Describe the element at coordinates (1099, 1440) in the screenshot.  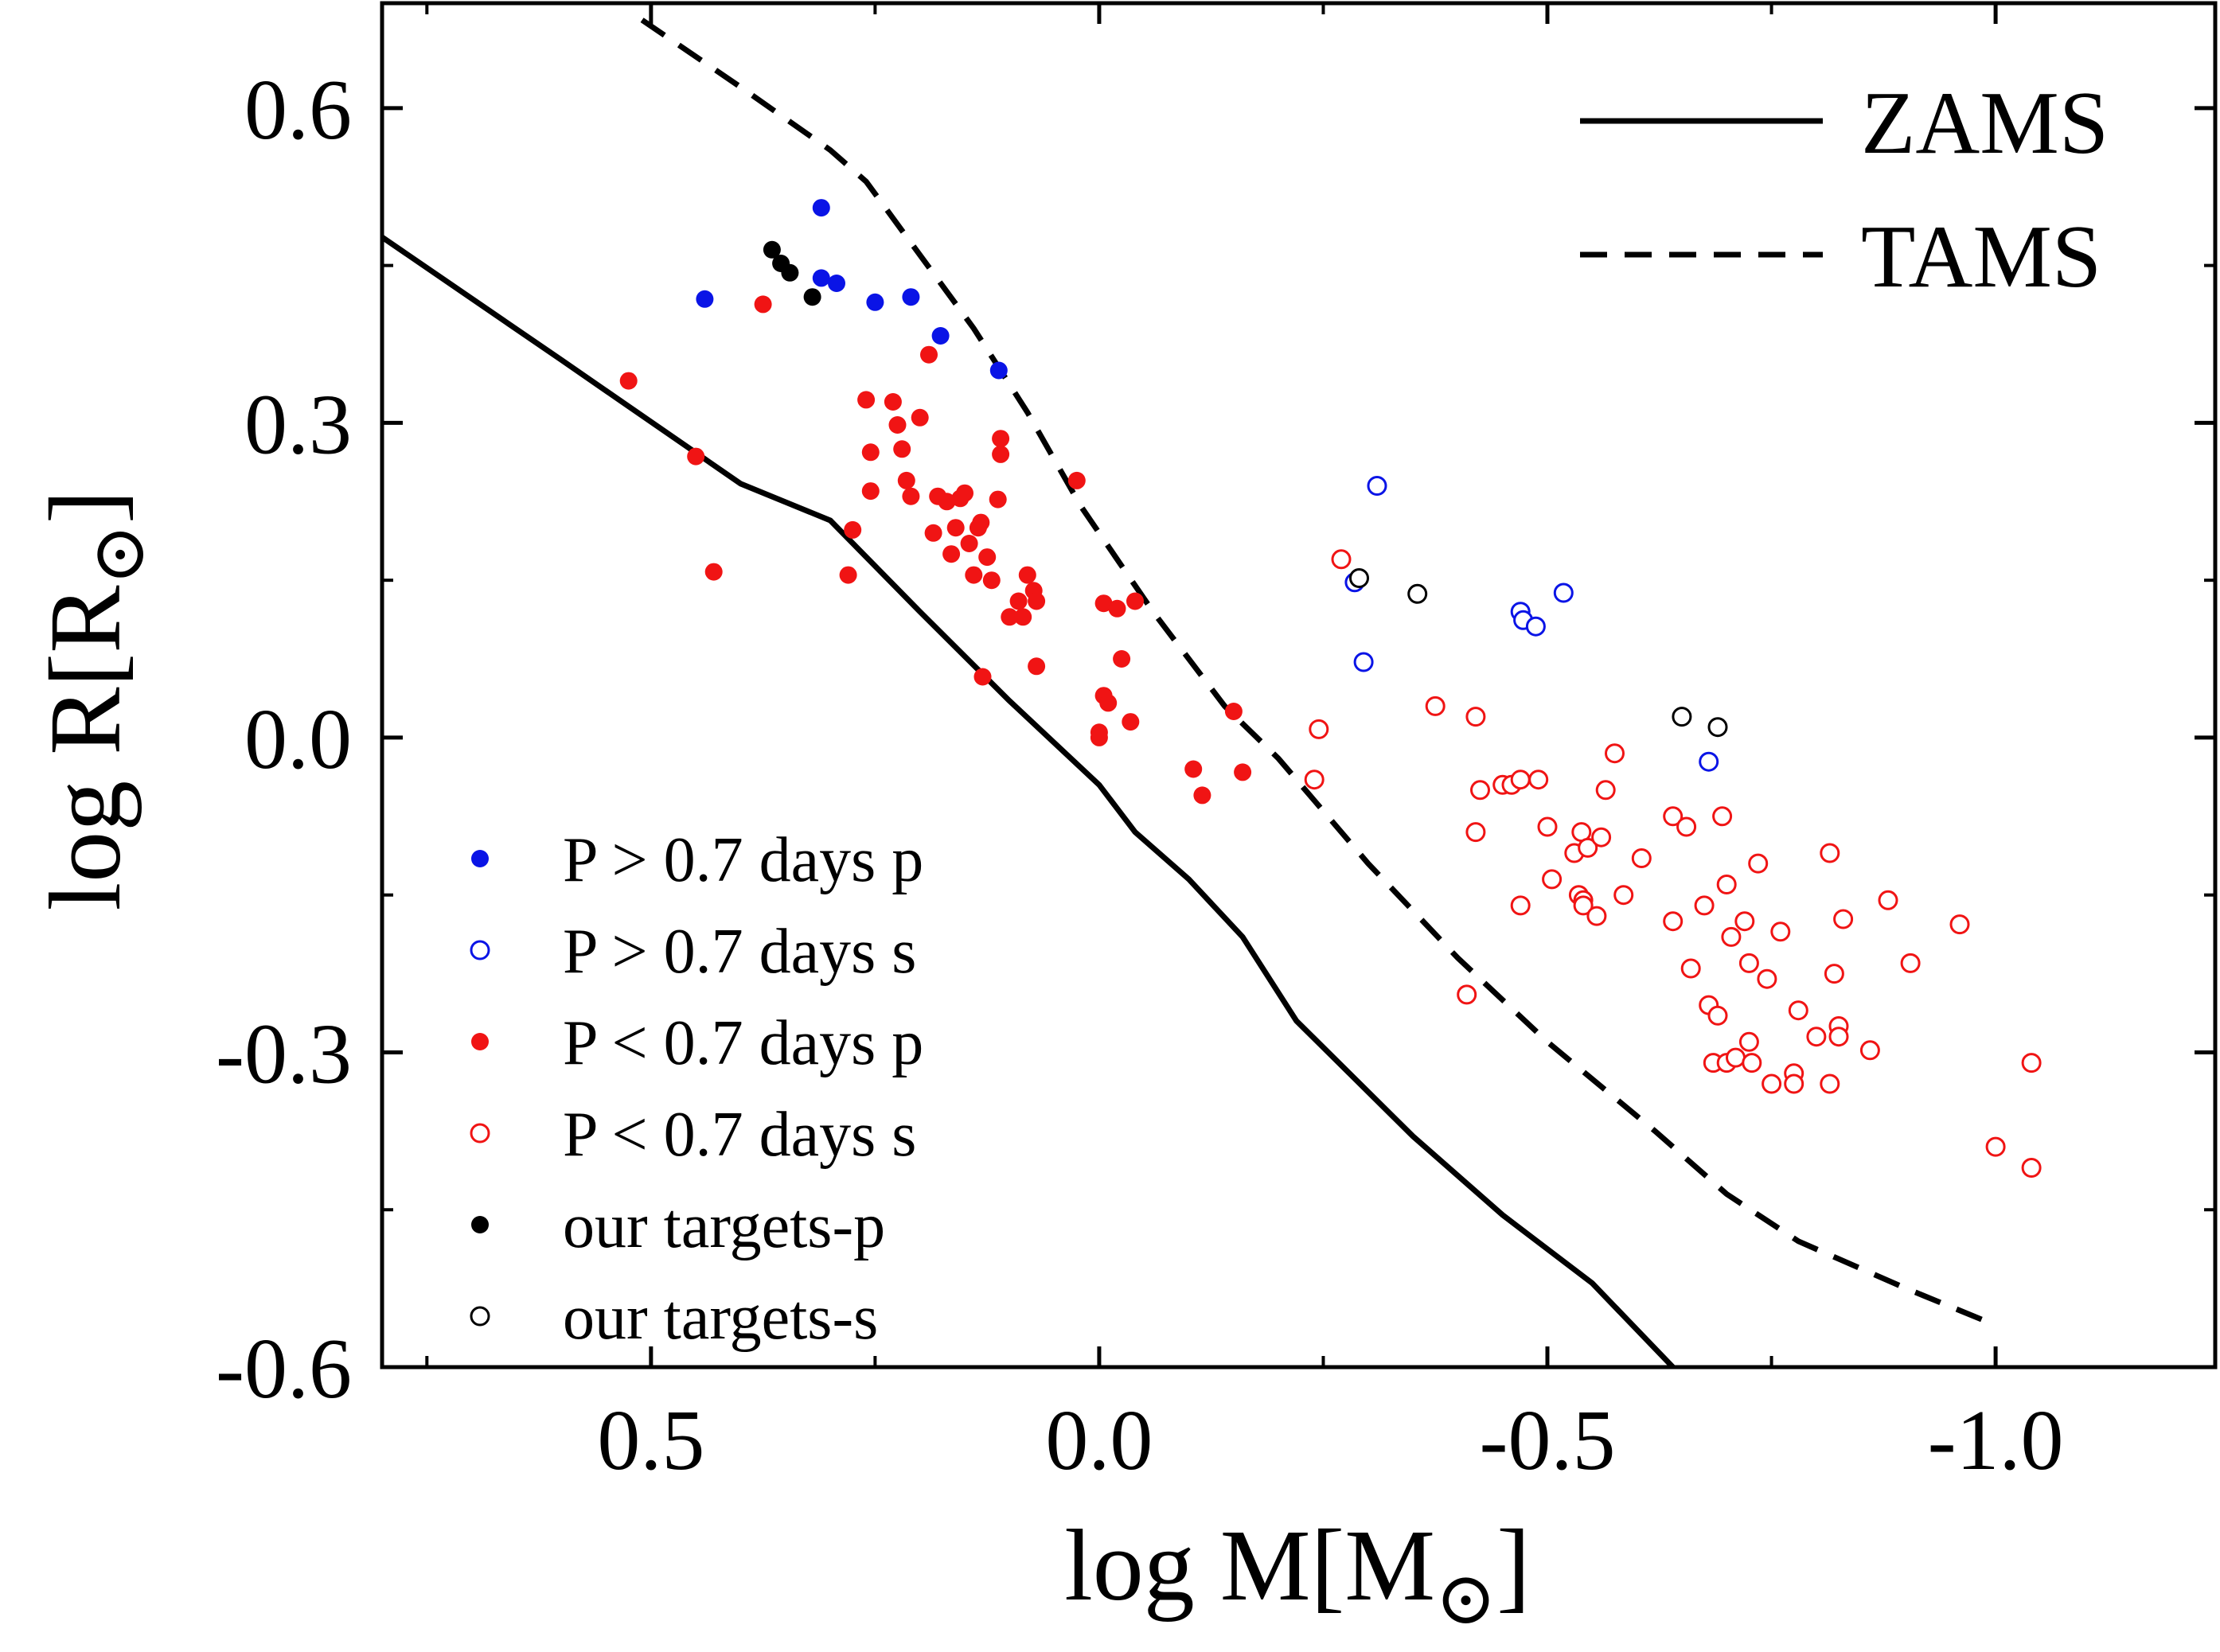
I see `x-tick-label: 0.0` at that location.